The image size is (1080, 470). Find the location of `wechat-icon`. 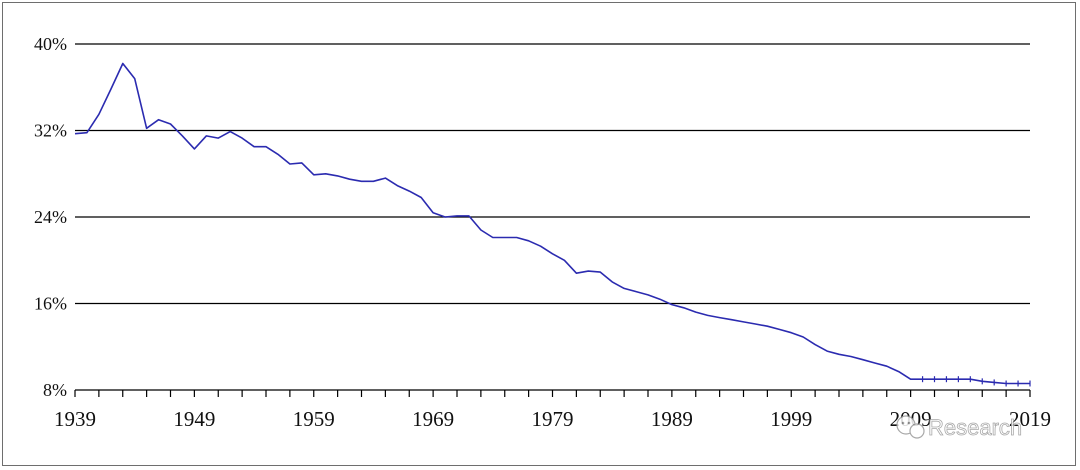

wechat-icon is located at coordinates (910, 427).